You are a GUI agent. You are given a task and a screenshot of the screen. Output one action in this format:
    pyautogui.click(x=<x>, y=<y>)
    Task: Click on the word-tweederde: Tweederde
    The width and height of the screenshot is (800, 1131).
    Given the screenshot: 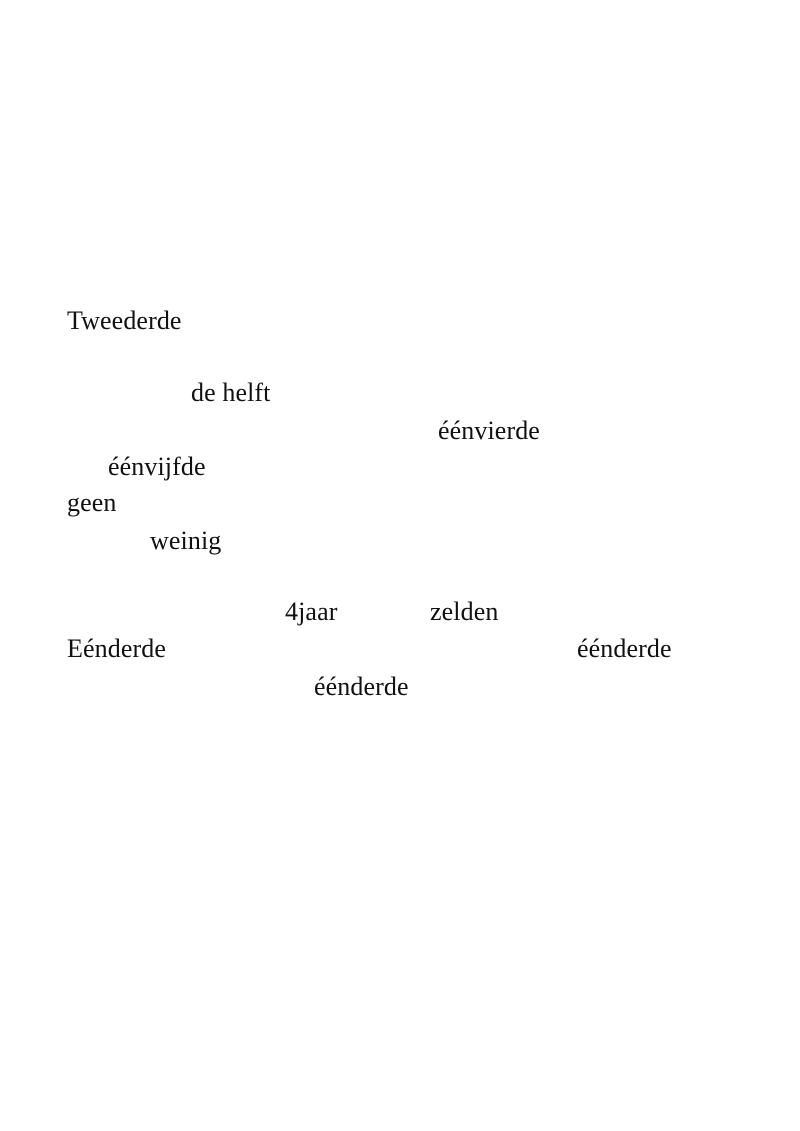 What is the action you would take?
    pyautogui.click(x=124, y=320)
    